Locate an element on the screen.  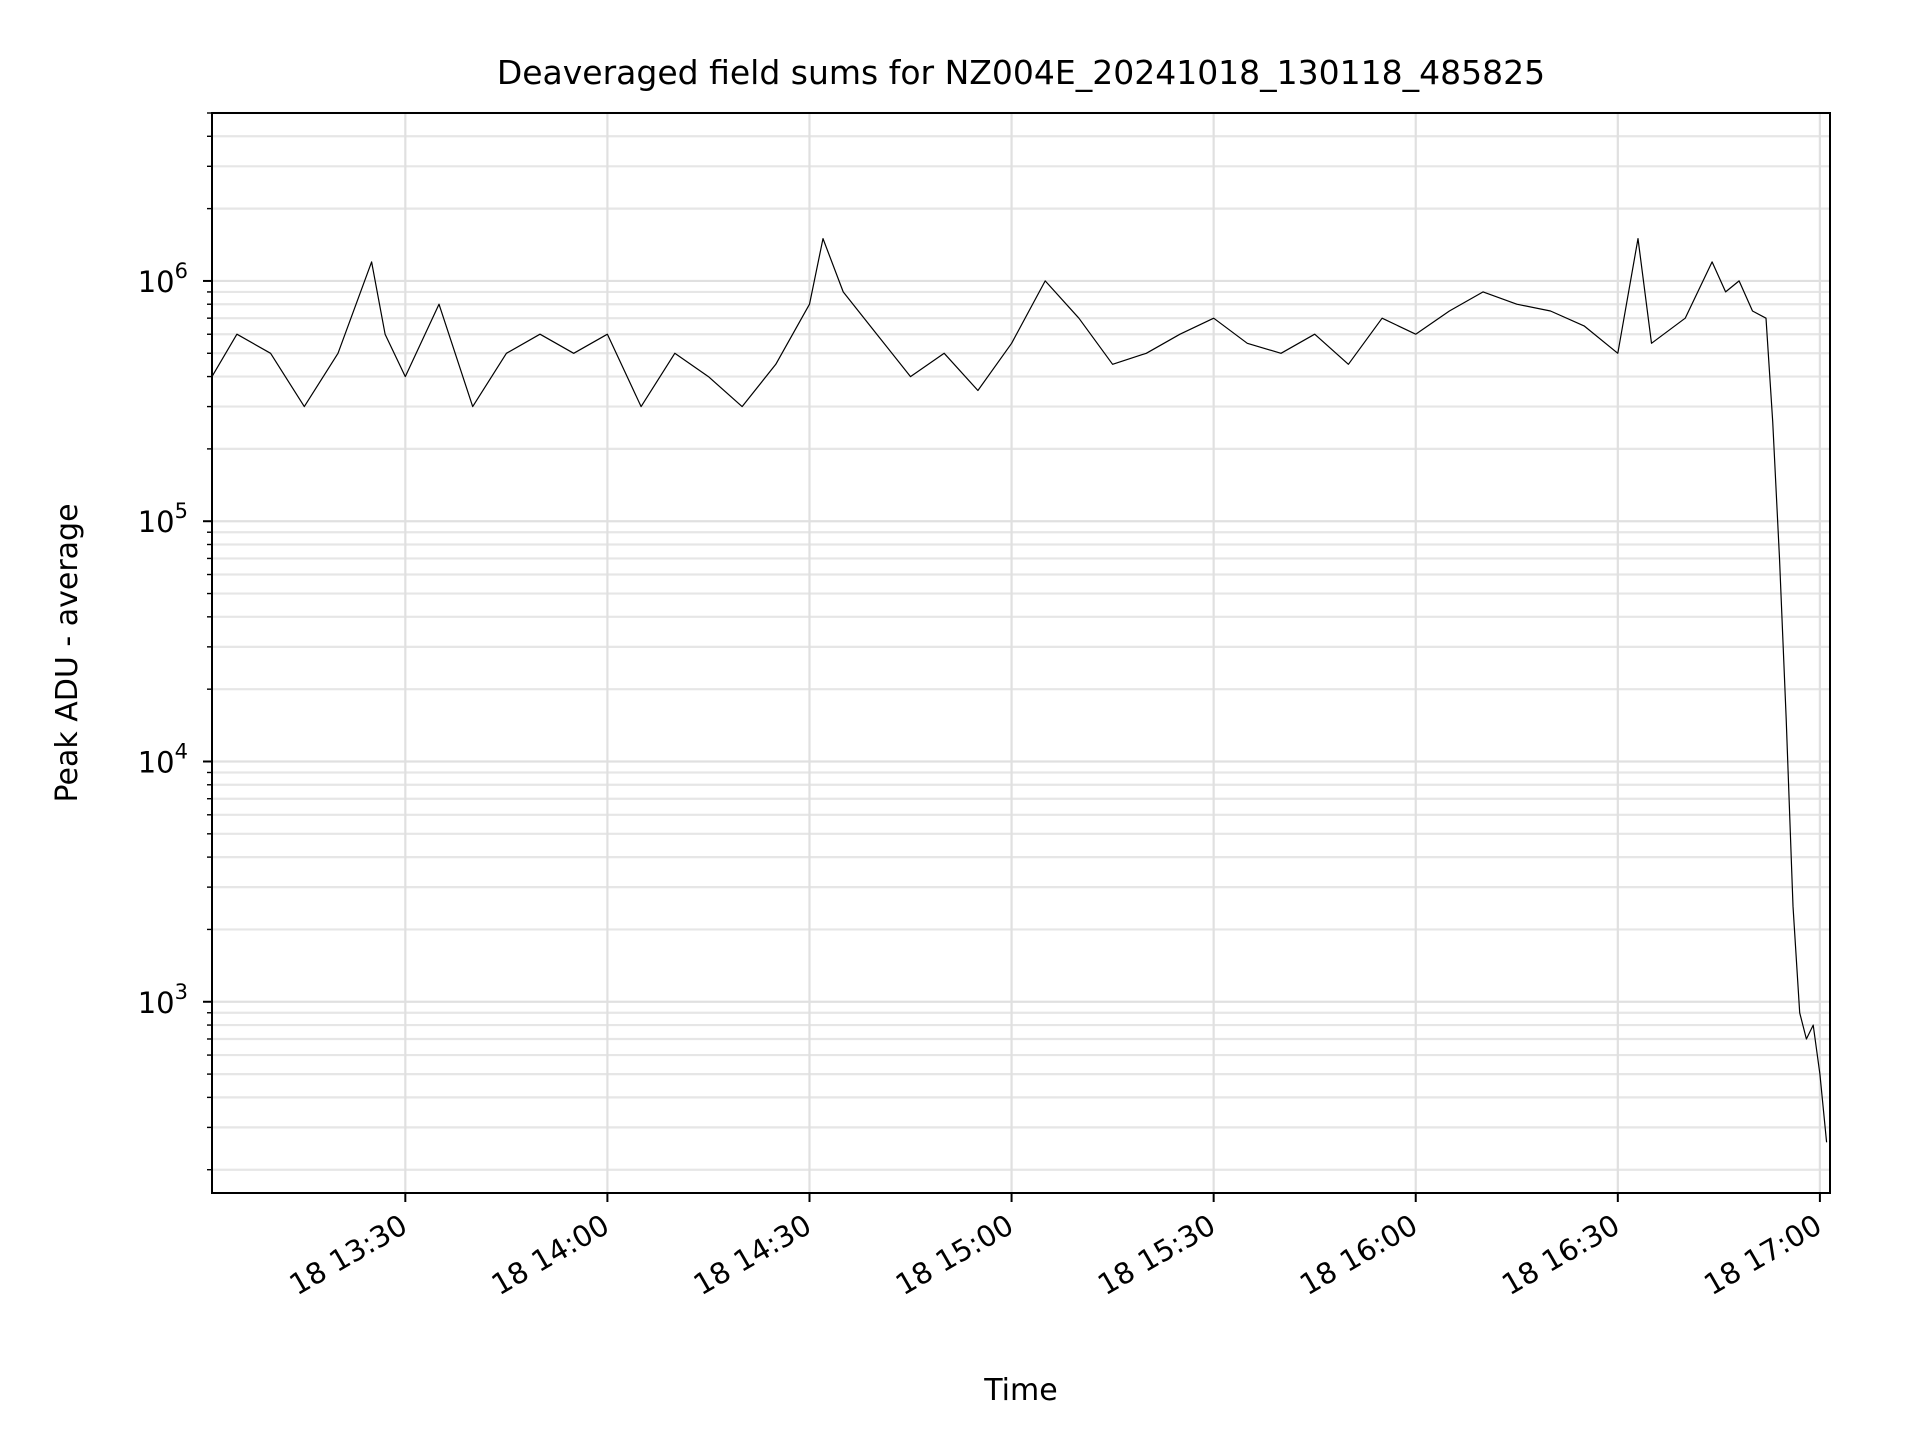
y-tick-label: 10⁴ is located at coordinates (163, 759).